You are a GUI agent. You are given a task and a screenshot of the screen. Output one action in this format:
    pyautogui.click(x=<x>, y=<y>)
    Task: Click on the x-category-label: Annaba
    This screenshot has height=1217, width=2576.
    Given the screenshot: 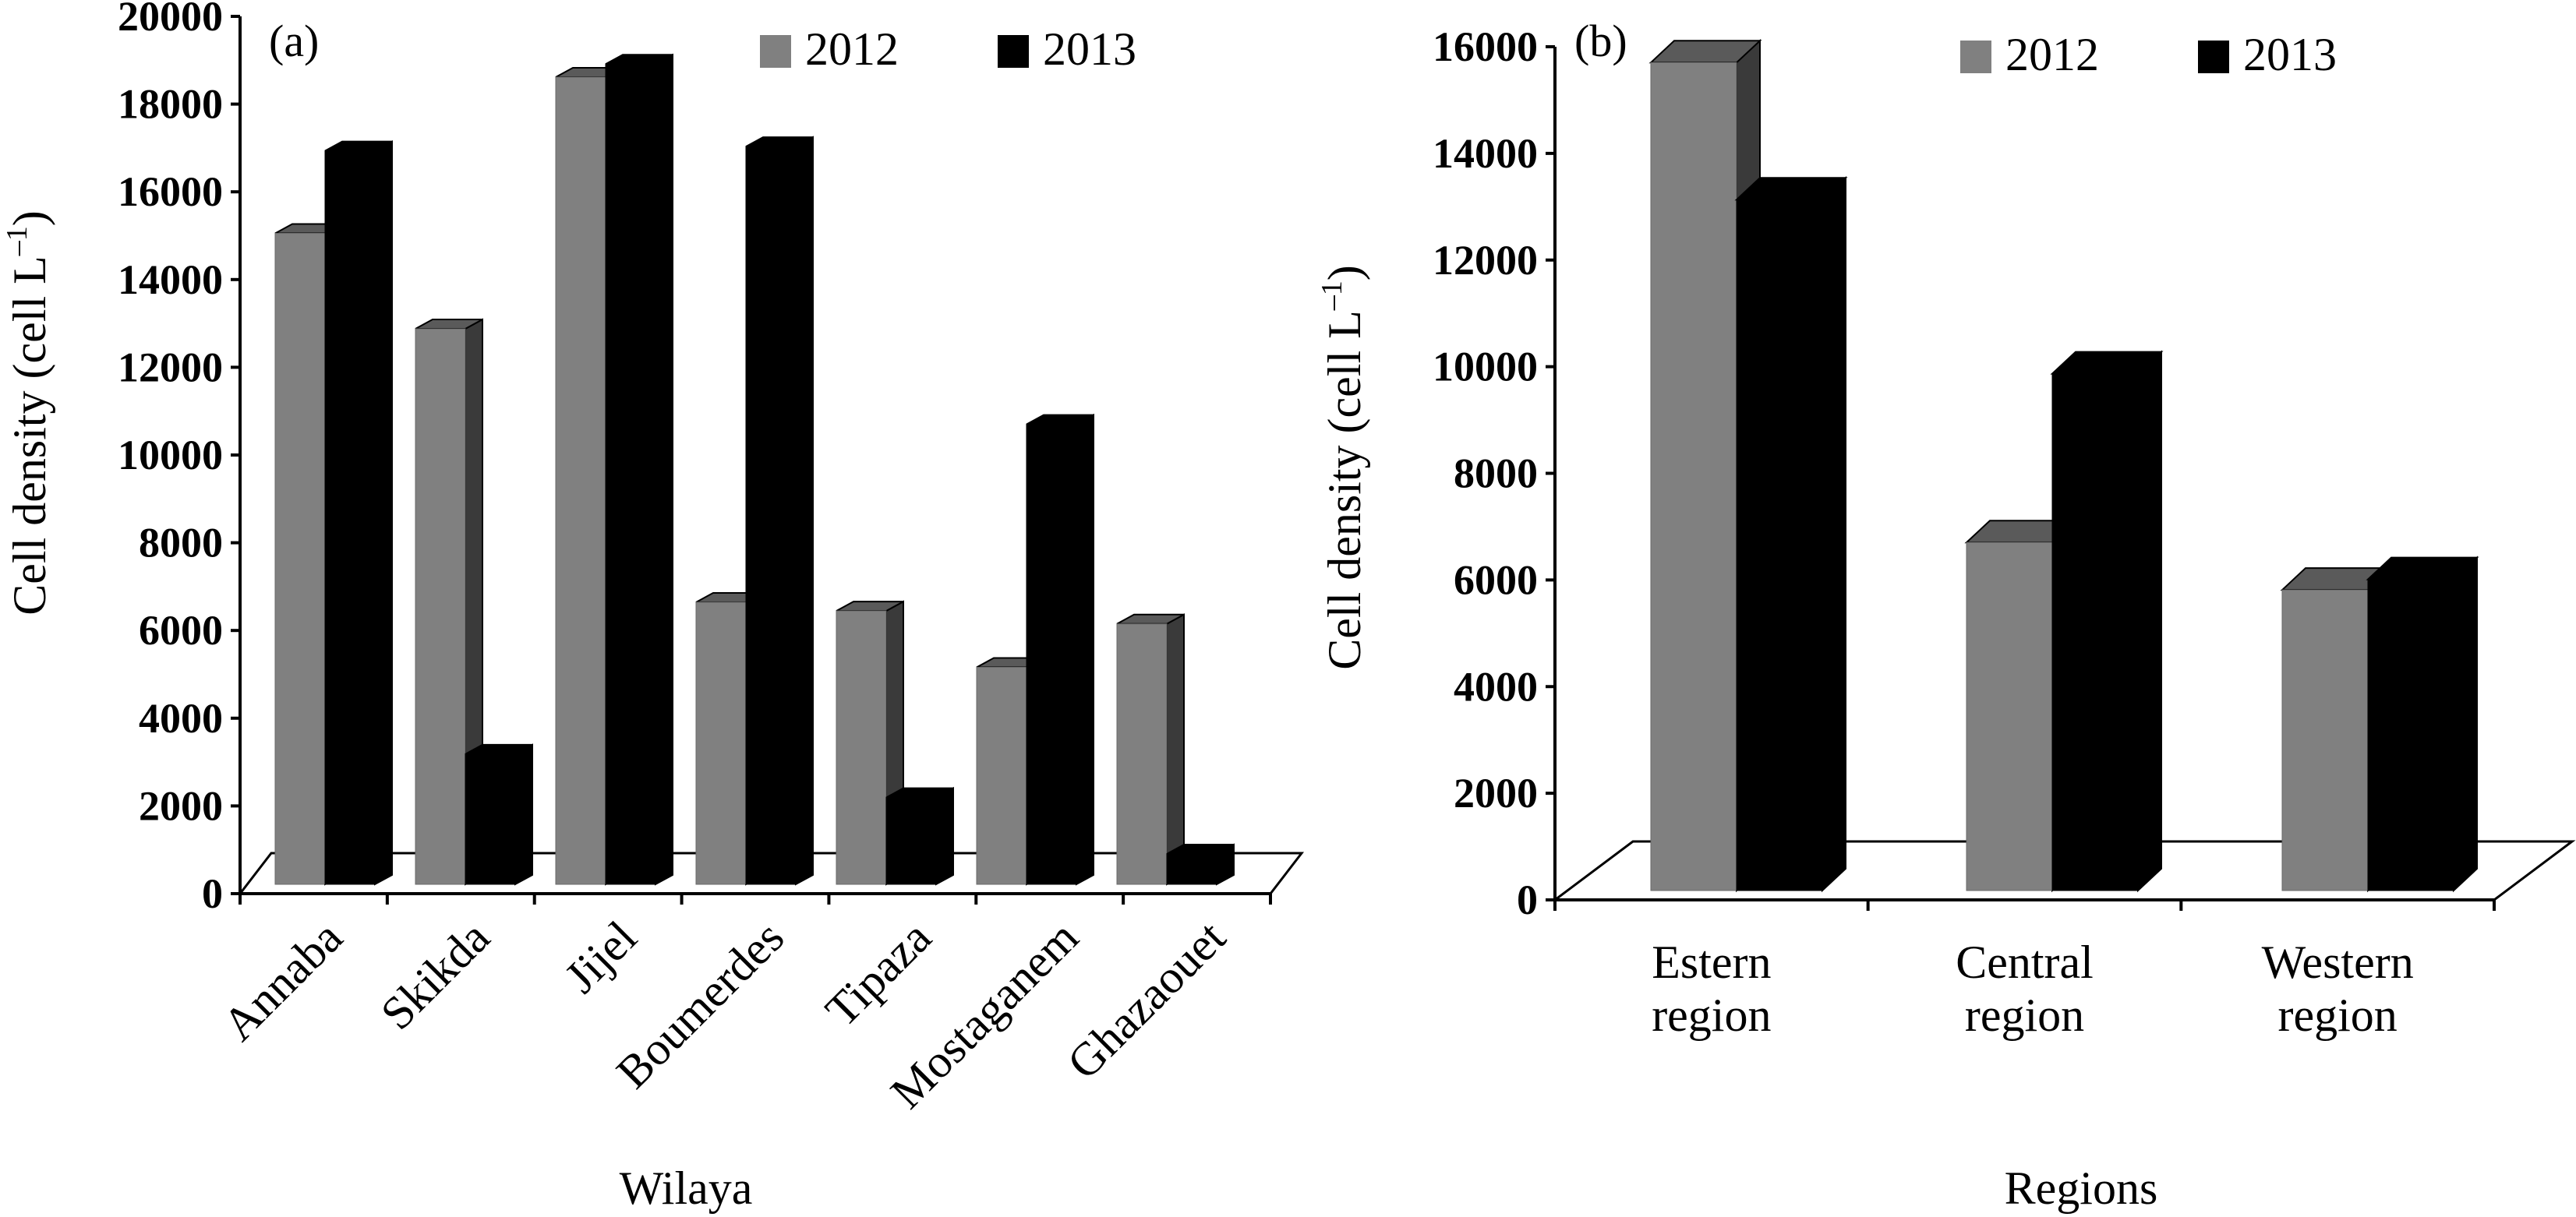 What is the action you would take?
    pyautogui.click(x=282, y=981)
    